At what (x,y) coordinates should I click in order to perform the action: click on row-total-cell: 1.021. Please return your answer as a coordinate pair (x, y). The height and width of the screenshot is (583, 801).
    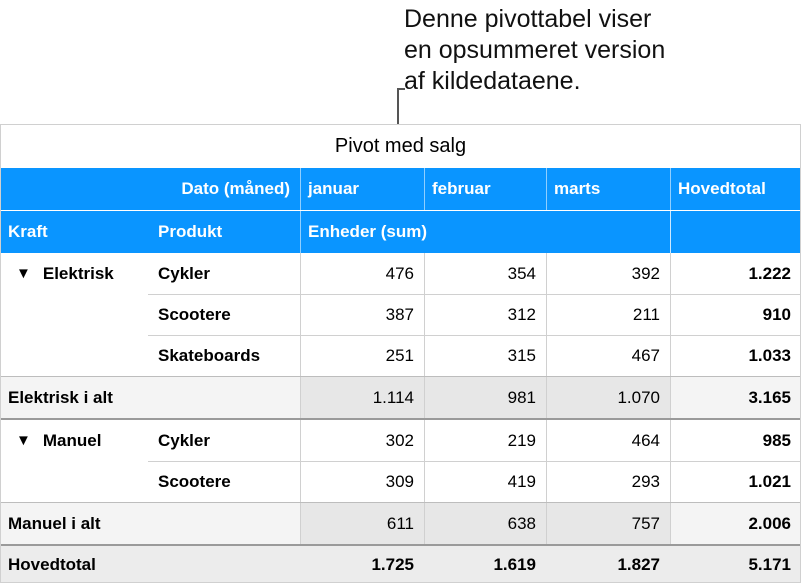
    Looking at the image, I should click on (769, 481).